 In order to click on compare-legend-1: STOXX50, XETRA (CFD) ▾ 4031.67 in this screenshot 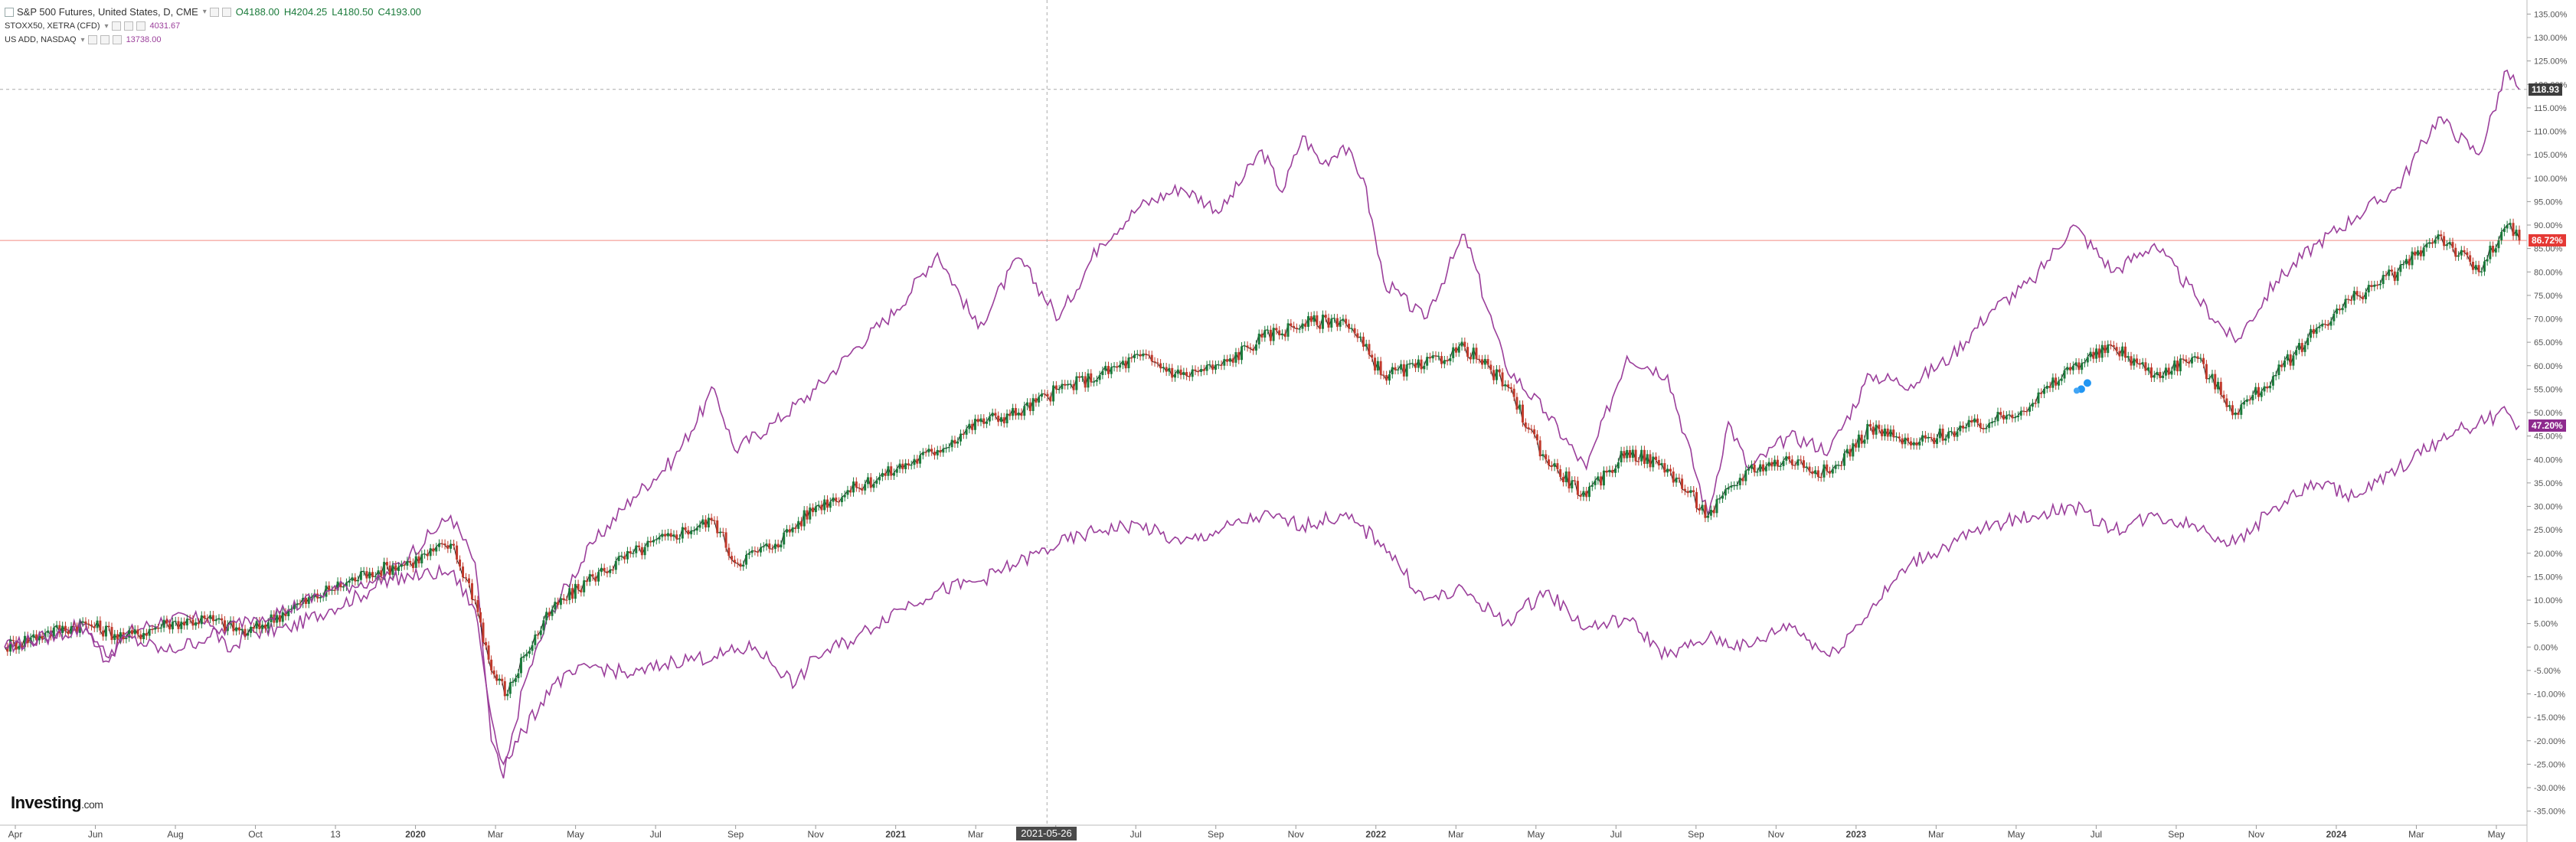, I will do `click(92, 26)`.